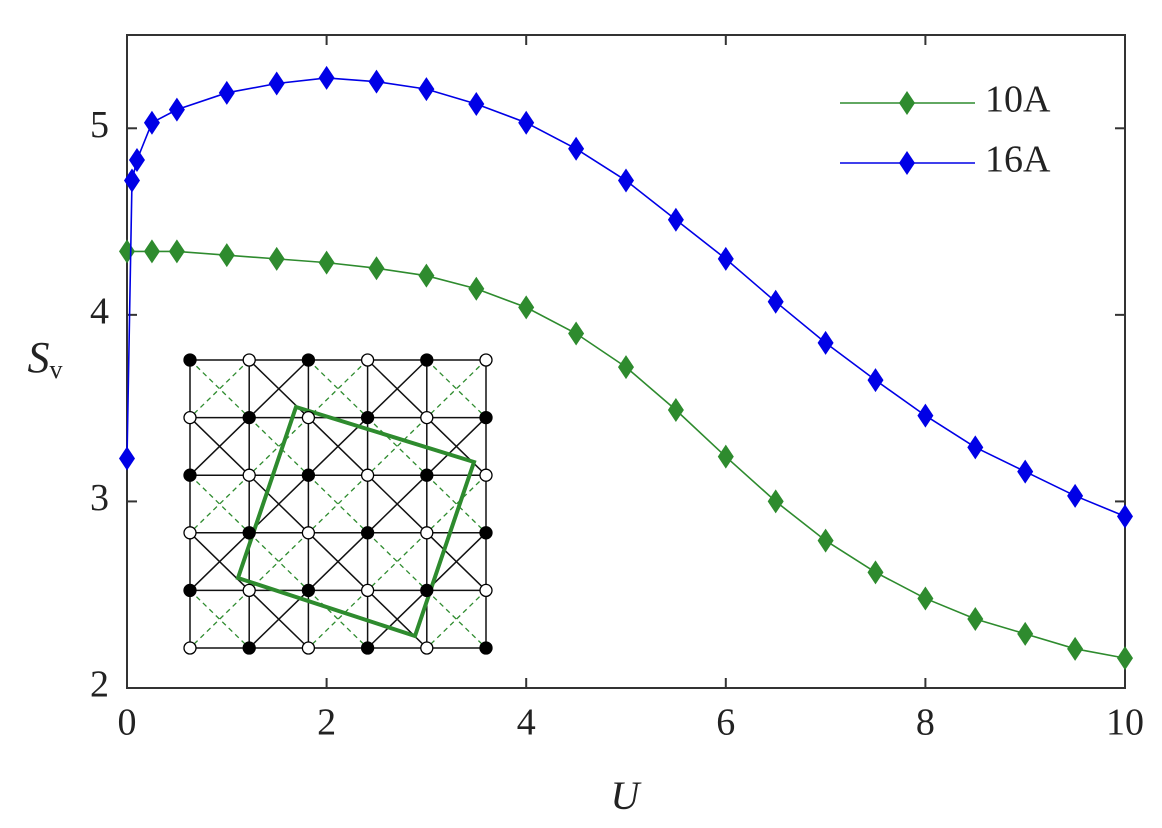 The image size is (1162, 828). What do you see at coordinates (627, 795) in the screenshot?
I see `x-axis-label: U` at bounding box center [627, 795].